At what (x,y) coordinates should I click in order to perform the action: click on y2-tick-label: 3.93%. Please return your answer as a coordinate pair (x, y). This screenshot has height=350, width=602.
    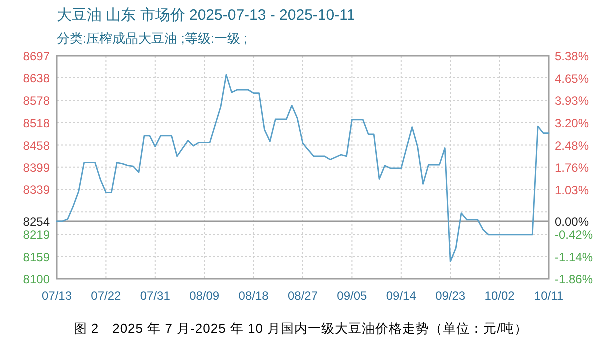
    Looking at the image, I should click on (572, 101).